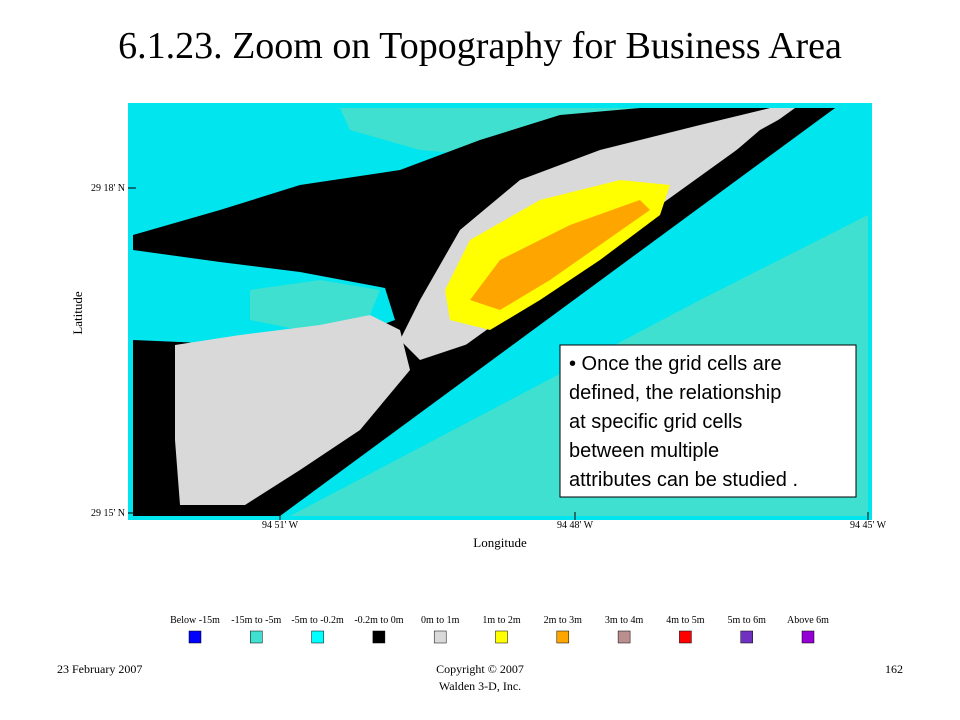 Image resolution: width=960 pixels, height=720 pixels. Describe the element at coordinates (868, 525) in the screenshot. I see `x-tick-label: 94 45' W` at that location.